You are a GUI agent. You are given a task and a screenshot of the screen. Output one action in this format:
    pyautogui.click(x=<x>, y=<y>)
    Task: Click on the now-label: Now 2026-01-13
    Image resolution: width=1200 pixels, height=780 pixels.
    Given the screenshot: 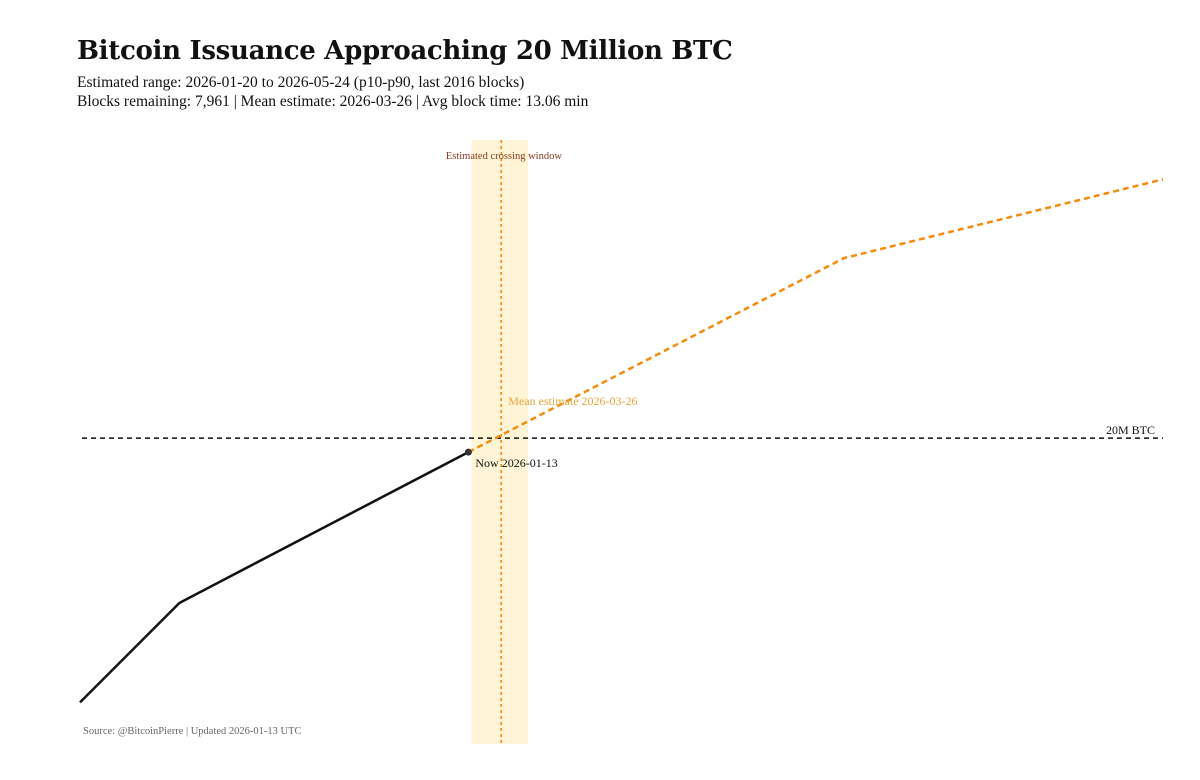 What is the action you would take?
    pyautogui.click(x=516, y=463)
    